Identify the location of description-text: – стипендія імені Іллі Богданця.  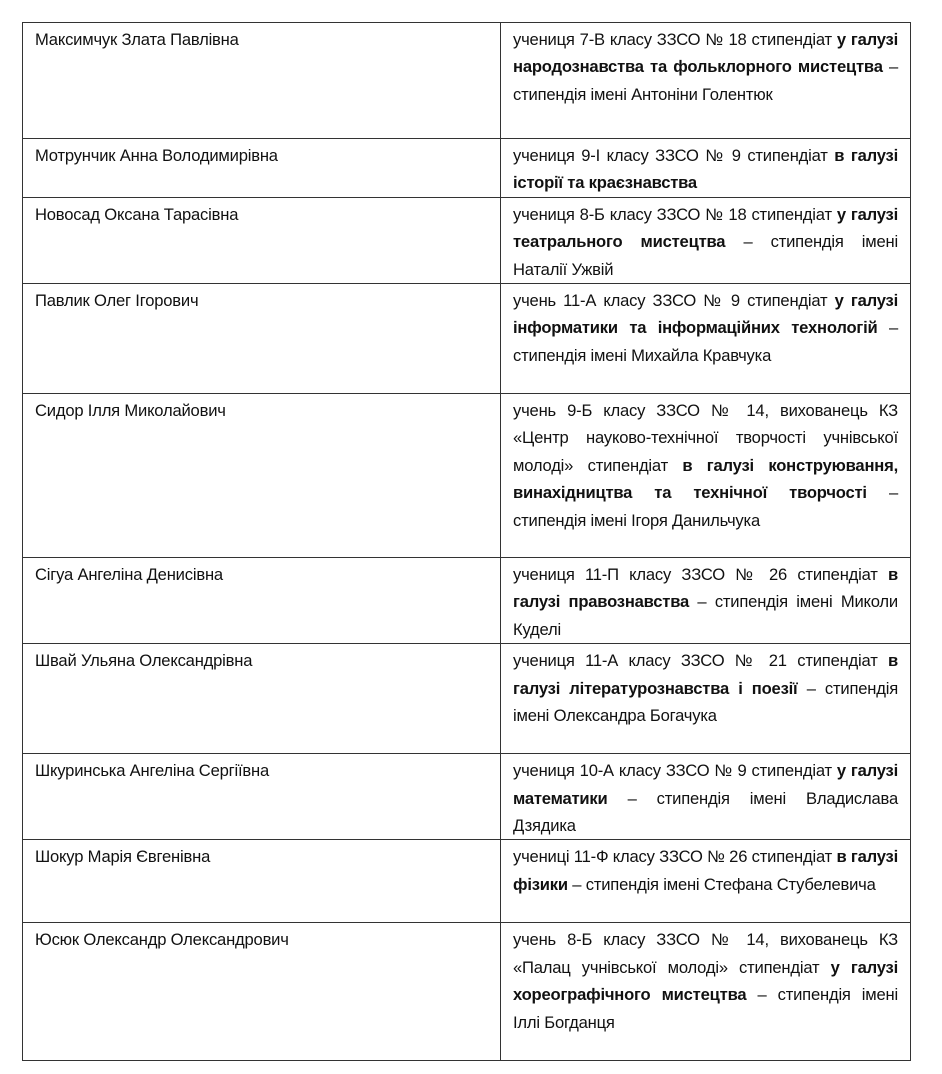
(705, 1008).